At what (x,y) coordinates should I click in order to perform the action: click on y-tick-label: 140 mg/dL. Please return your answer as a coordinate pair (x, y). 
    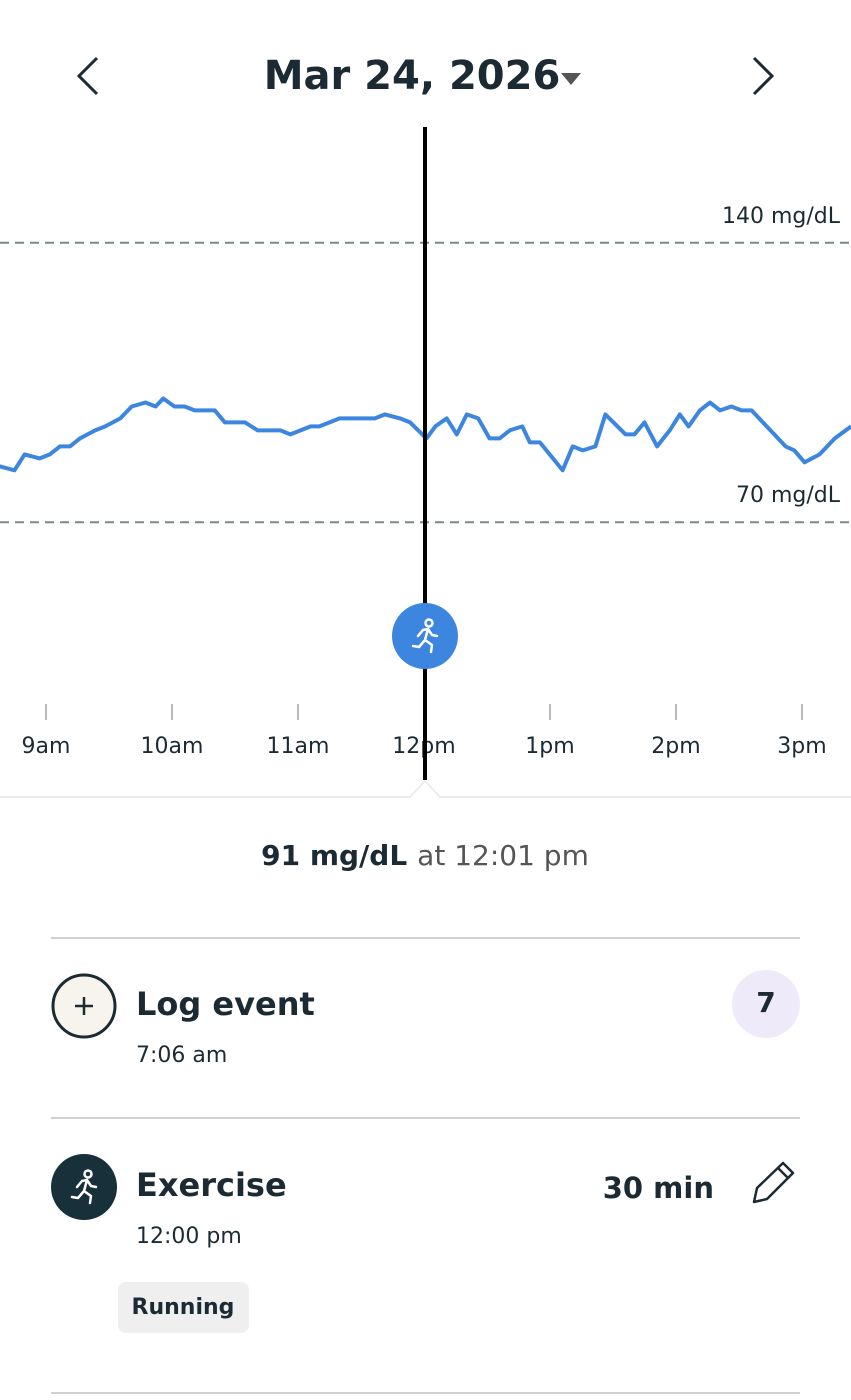
    Looking at the image, I should click on (781, 216).